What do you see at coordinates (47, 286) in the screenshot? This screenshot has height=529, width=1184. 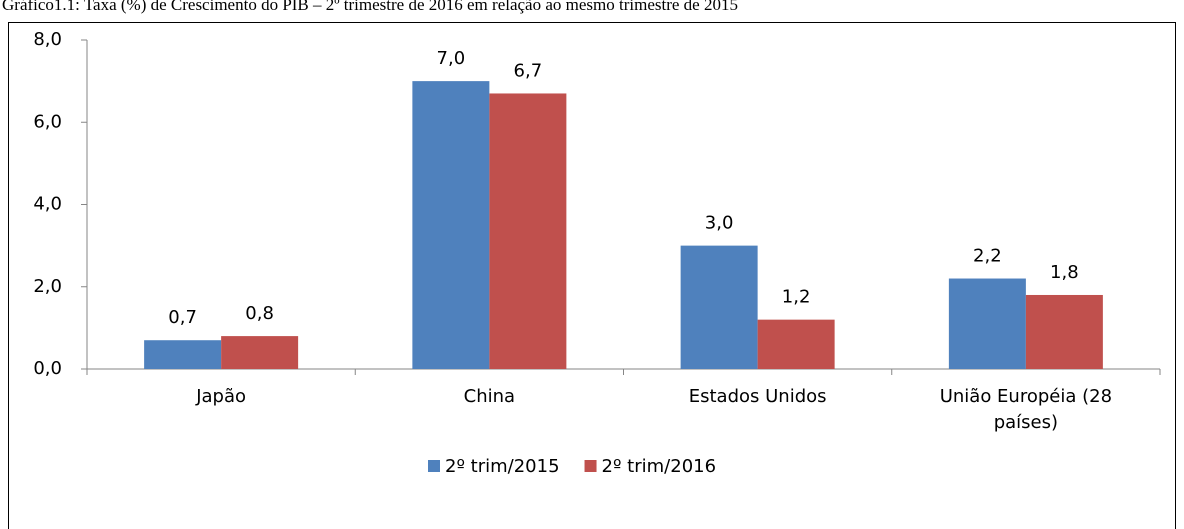 I see `y-tick-label: 2,0` at bounding box center [47, 286].